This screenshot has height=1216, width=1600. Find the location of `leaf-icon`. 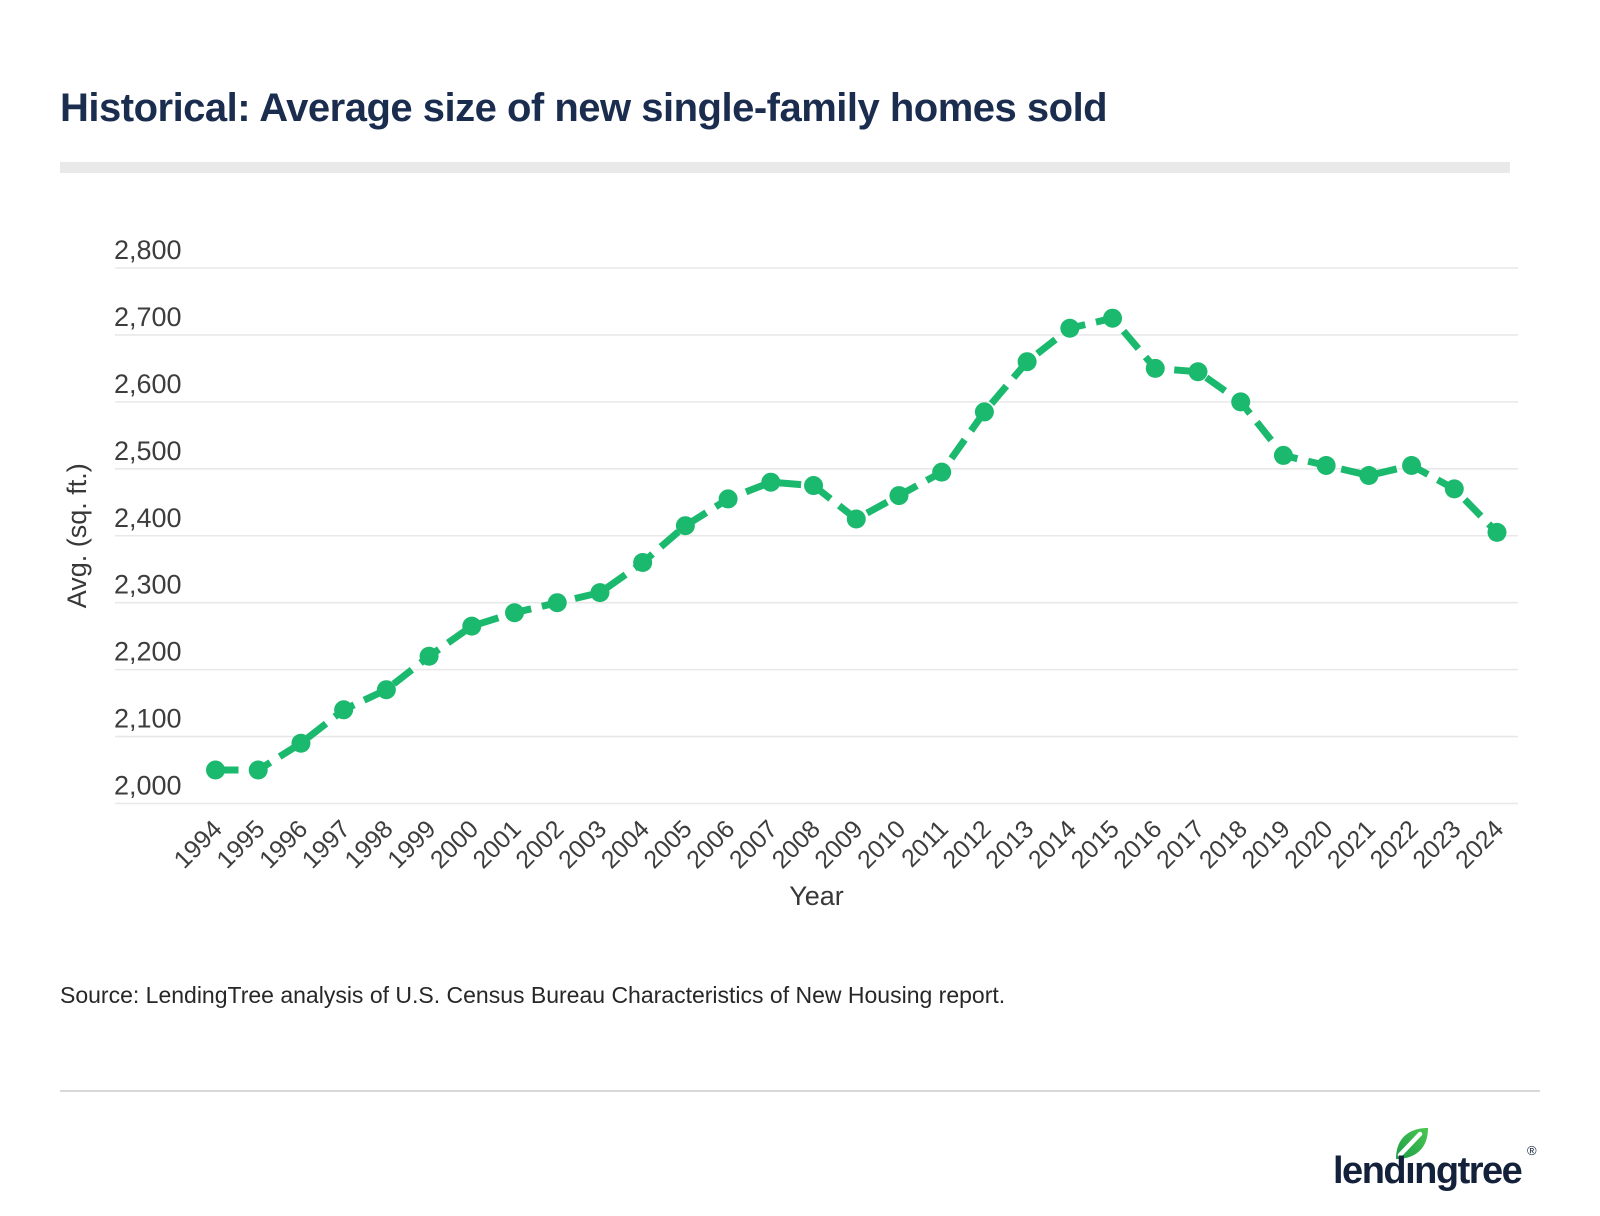

leaf-icon is located at coordinates (1412, 1143).